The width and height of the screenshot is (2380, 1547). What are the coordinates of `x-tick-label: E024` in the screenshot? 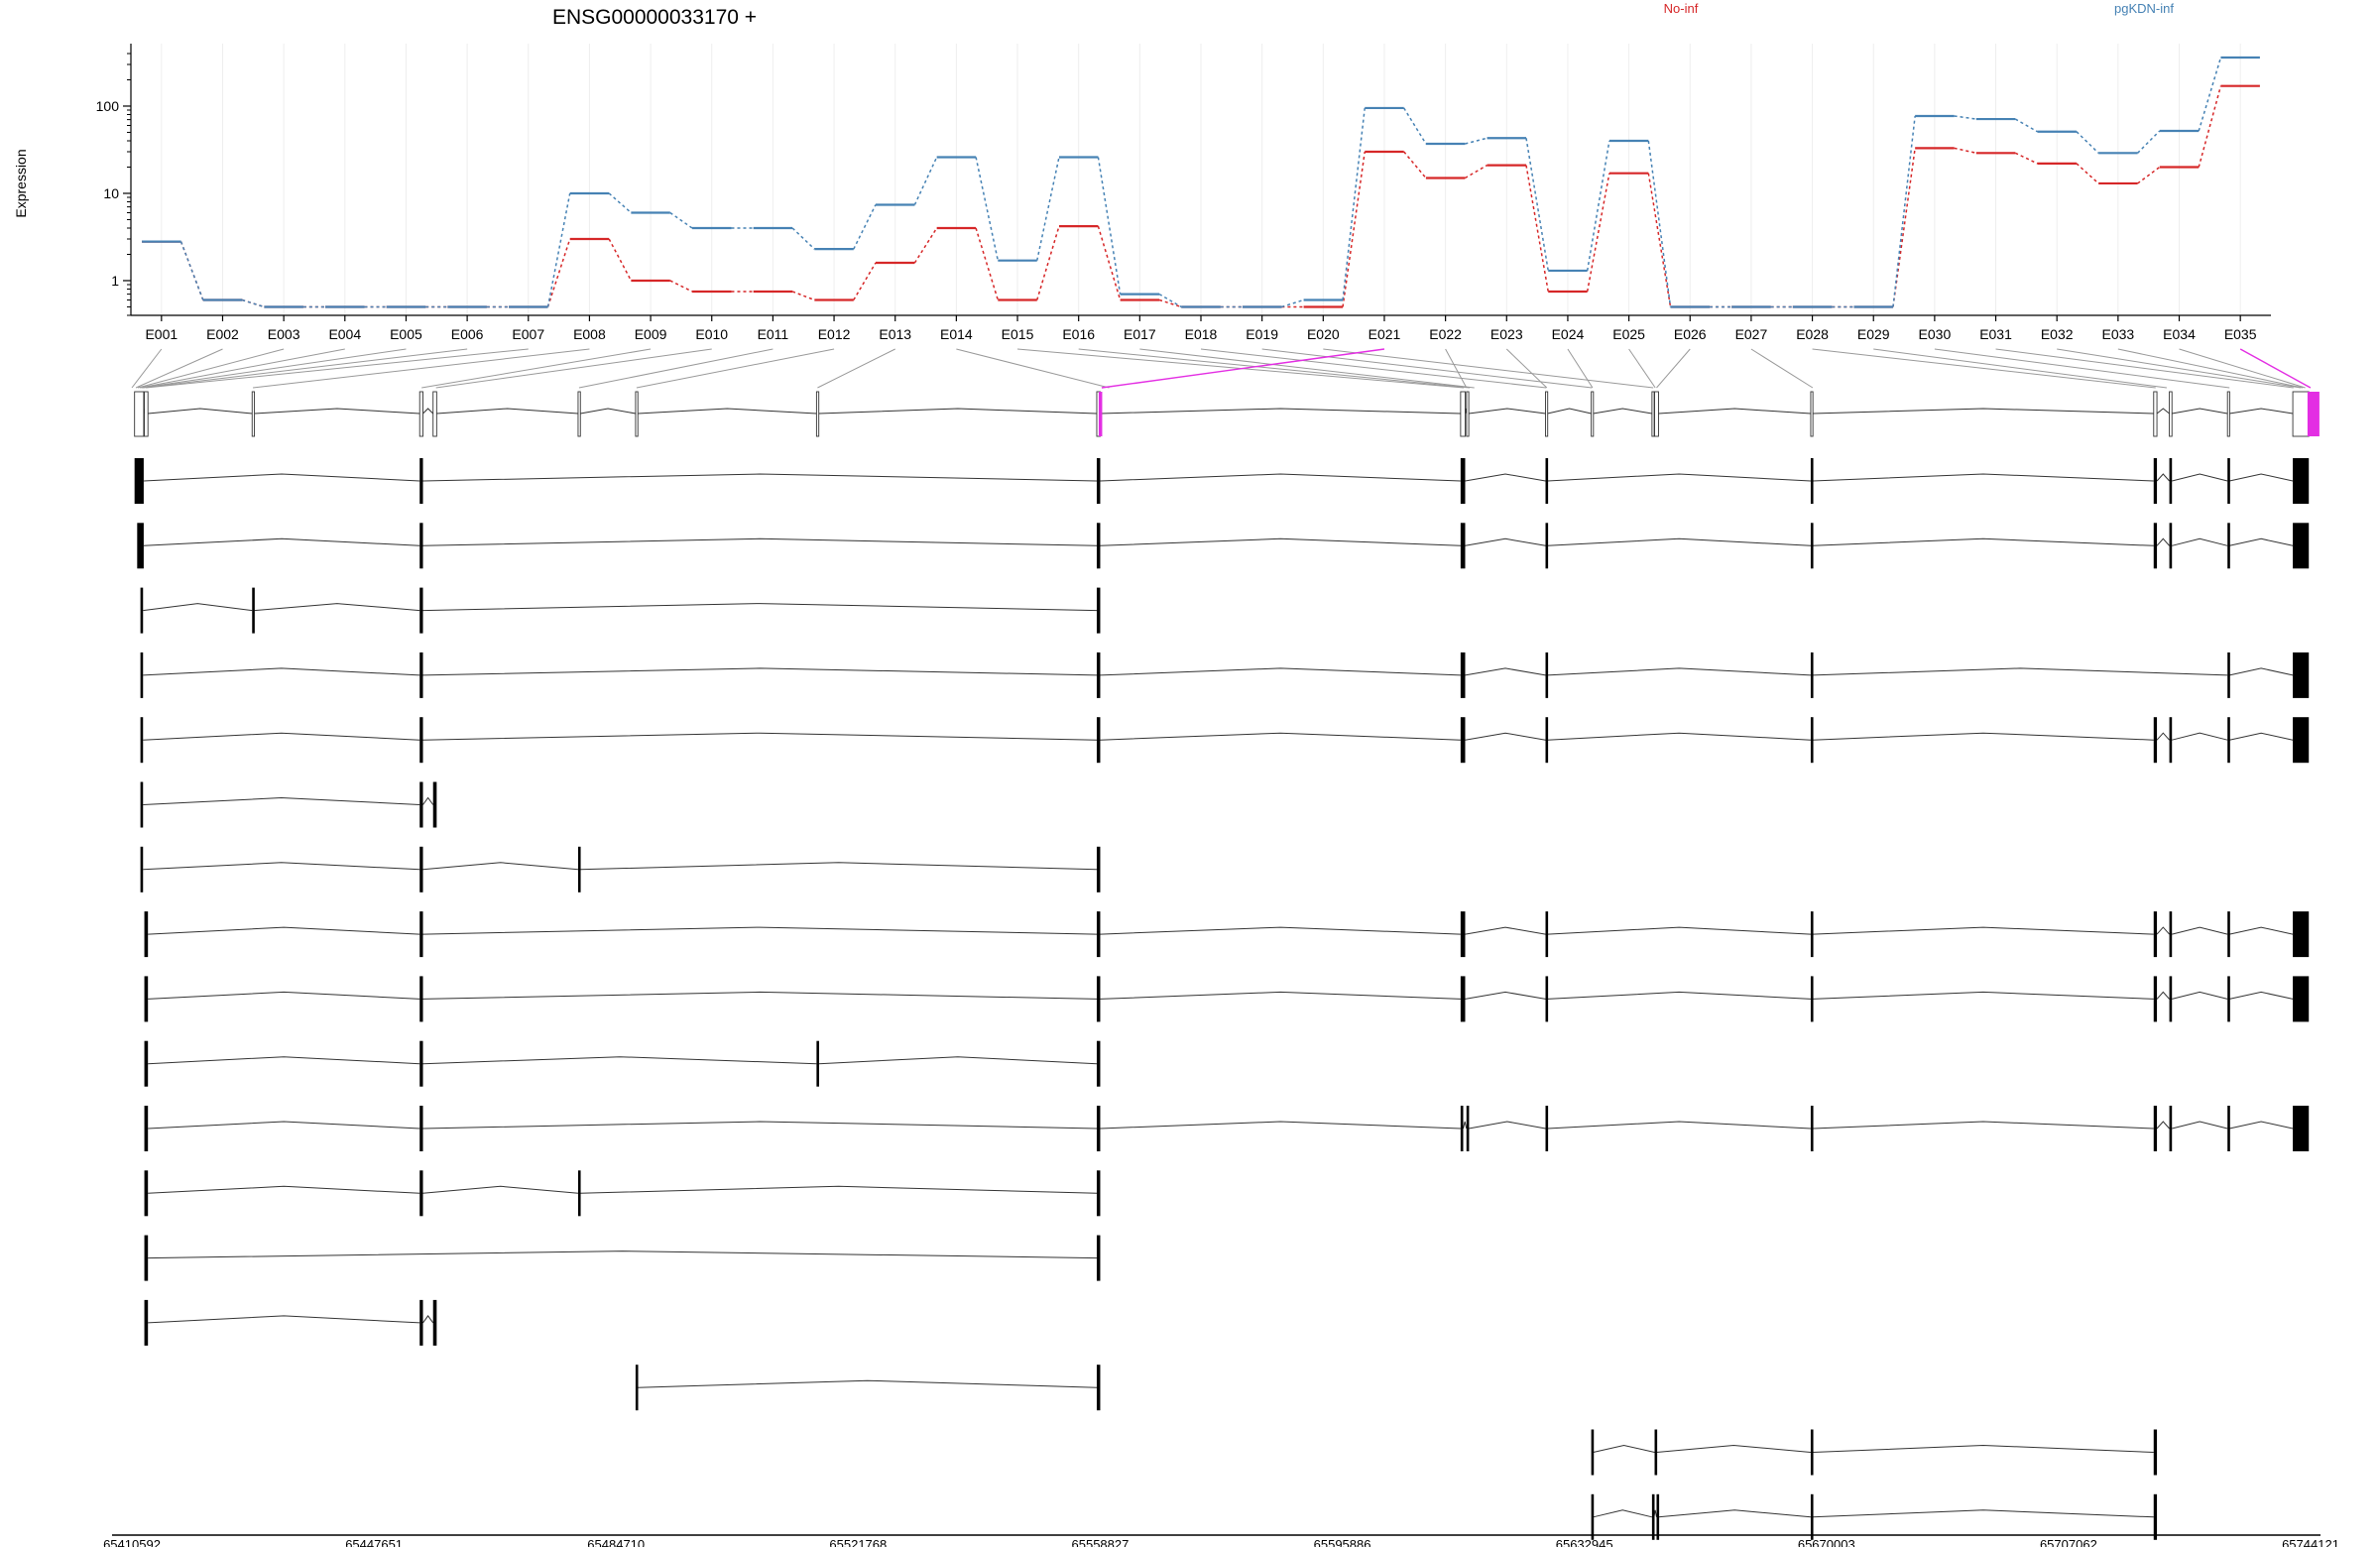 It's located at (1568, 334).